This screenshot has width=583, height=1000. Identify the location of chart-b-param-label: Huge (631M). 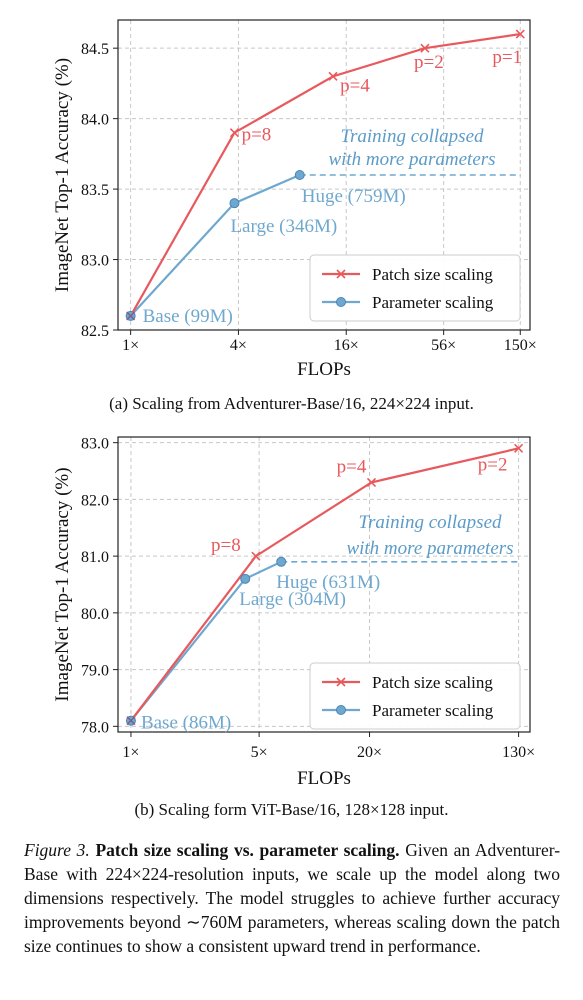
(328, 582).